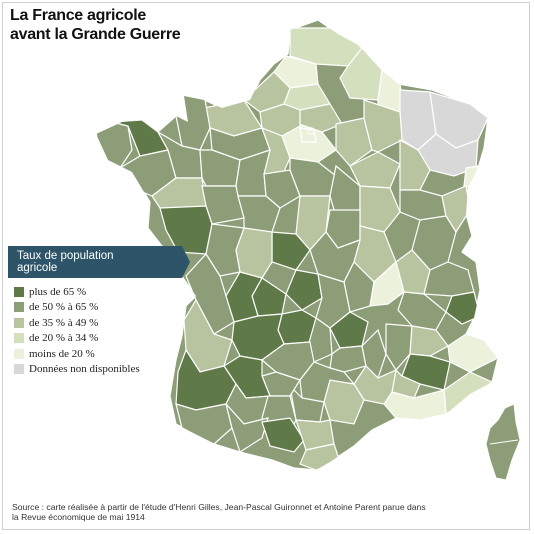 The height and width of the screenshot is (534, 534). What do you see at coordinates (415, 405) in the screenshot?
I see `dept-bouches-du-rhone` at bounding box center [415, 405].